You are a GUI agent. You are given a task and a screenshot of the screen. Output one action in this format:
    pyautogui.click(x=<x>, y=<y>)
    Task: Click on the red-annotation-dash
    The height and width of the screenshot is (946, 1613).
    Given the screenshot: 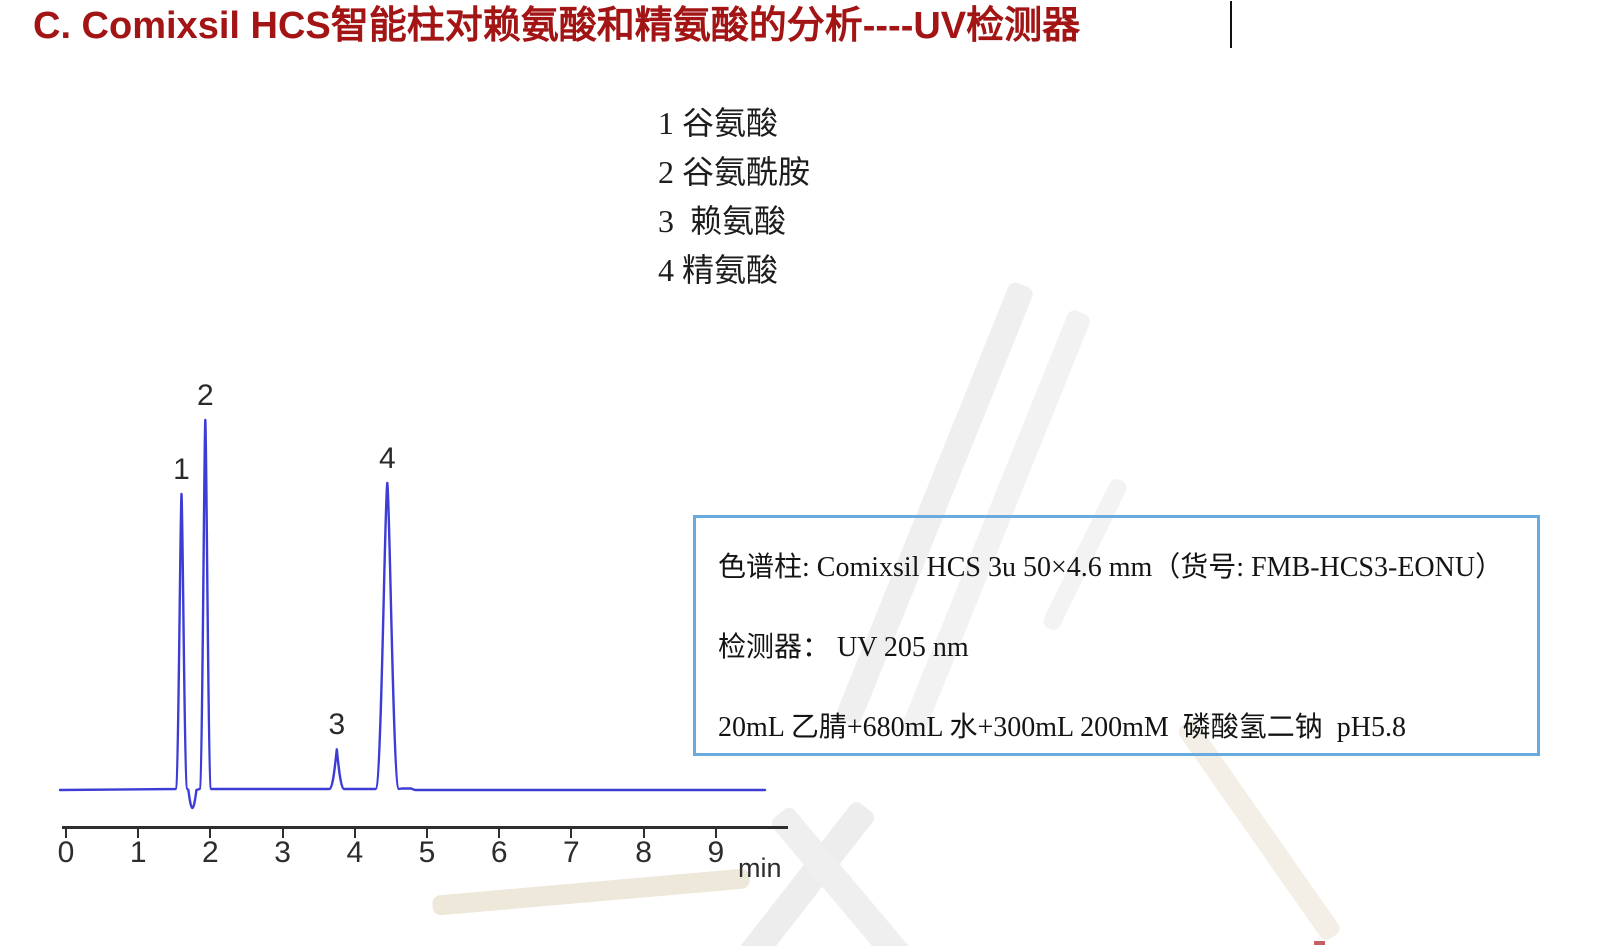 What is the action you would take?
    pyautogui.click(x=1319, y=943)
    